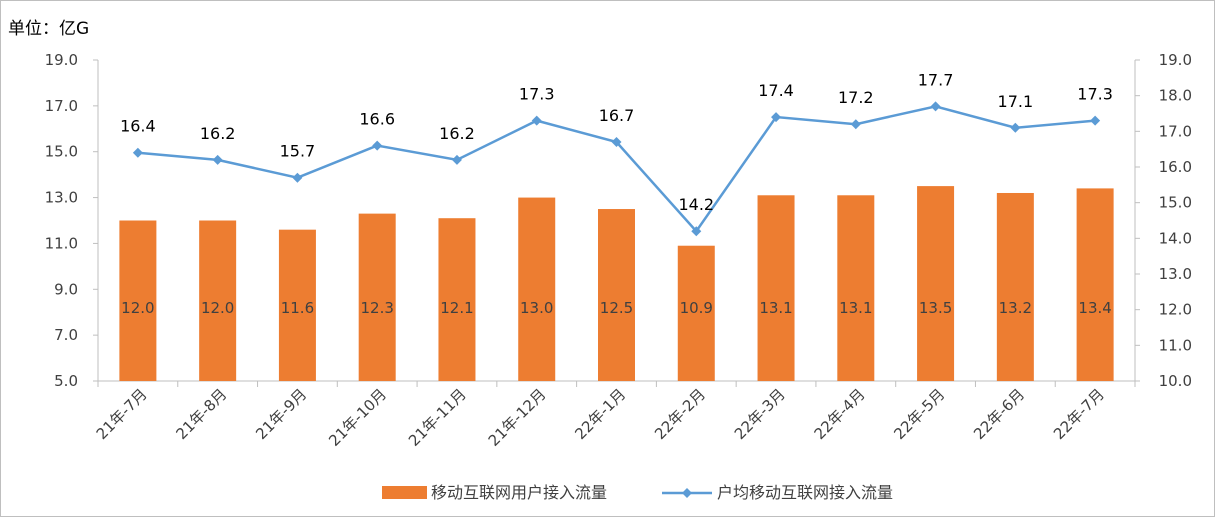 The image size is (1215, 517). Describe the element at coordinates (297, 308) in the screenshot. I see `bar-value-label: 11.6` at that location.